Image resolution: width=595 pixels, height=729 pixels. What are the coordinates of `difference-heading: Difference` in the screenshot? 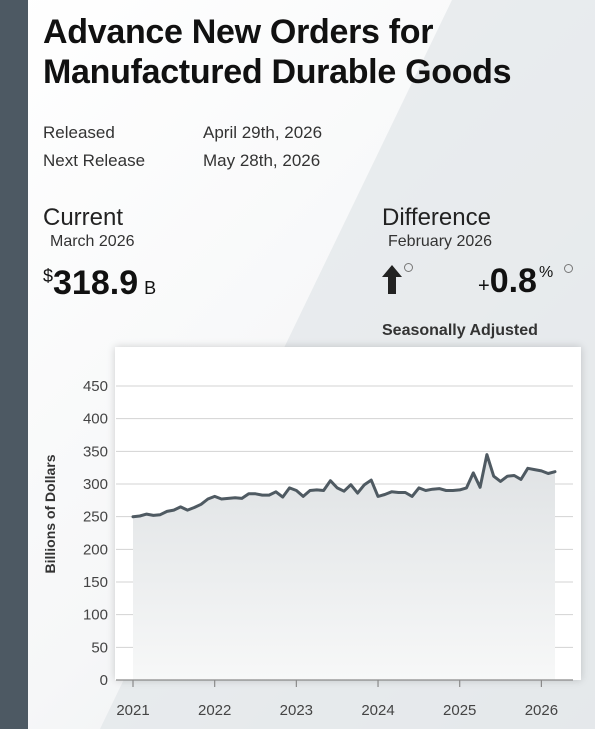 It's located at (436, 217).